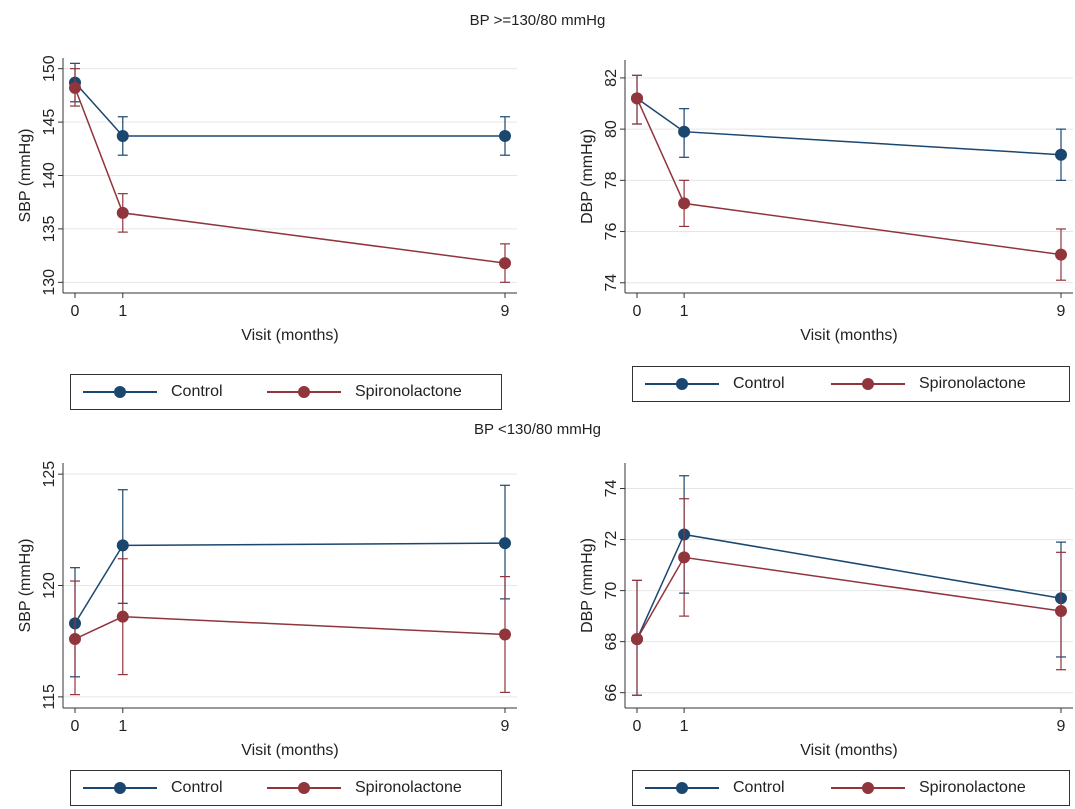 The width and height of the screenshot is (1075, 809). I want to click on y-tick-label: 78, so click(611, 180).